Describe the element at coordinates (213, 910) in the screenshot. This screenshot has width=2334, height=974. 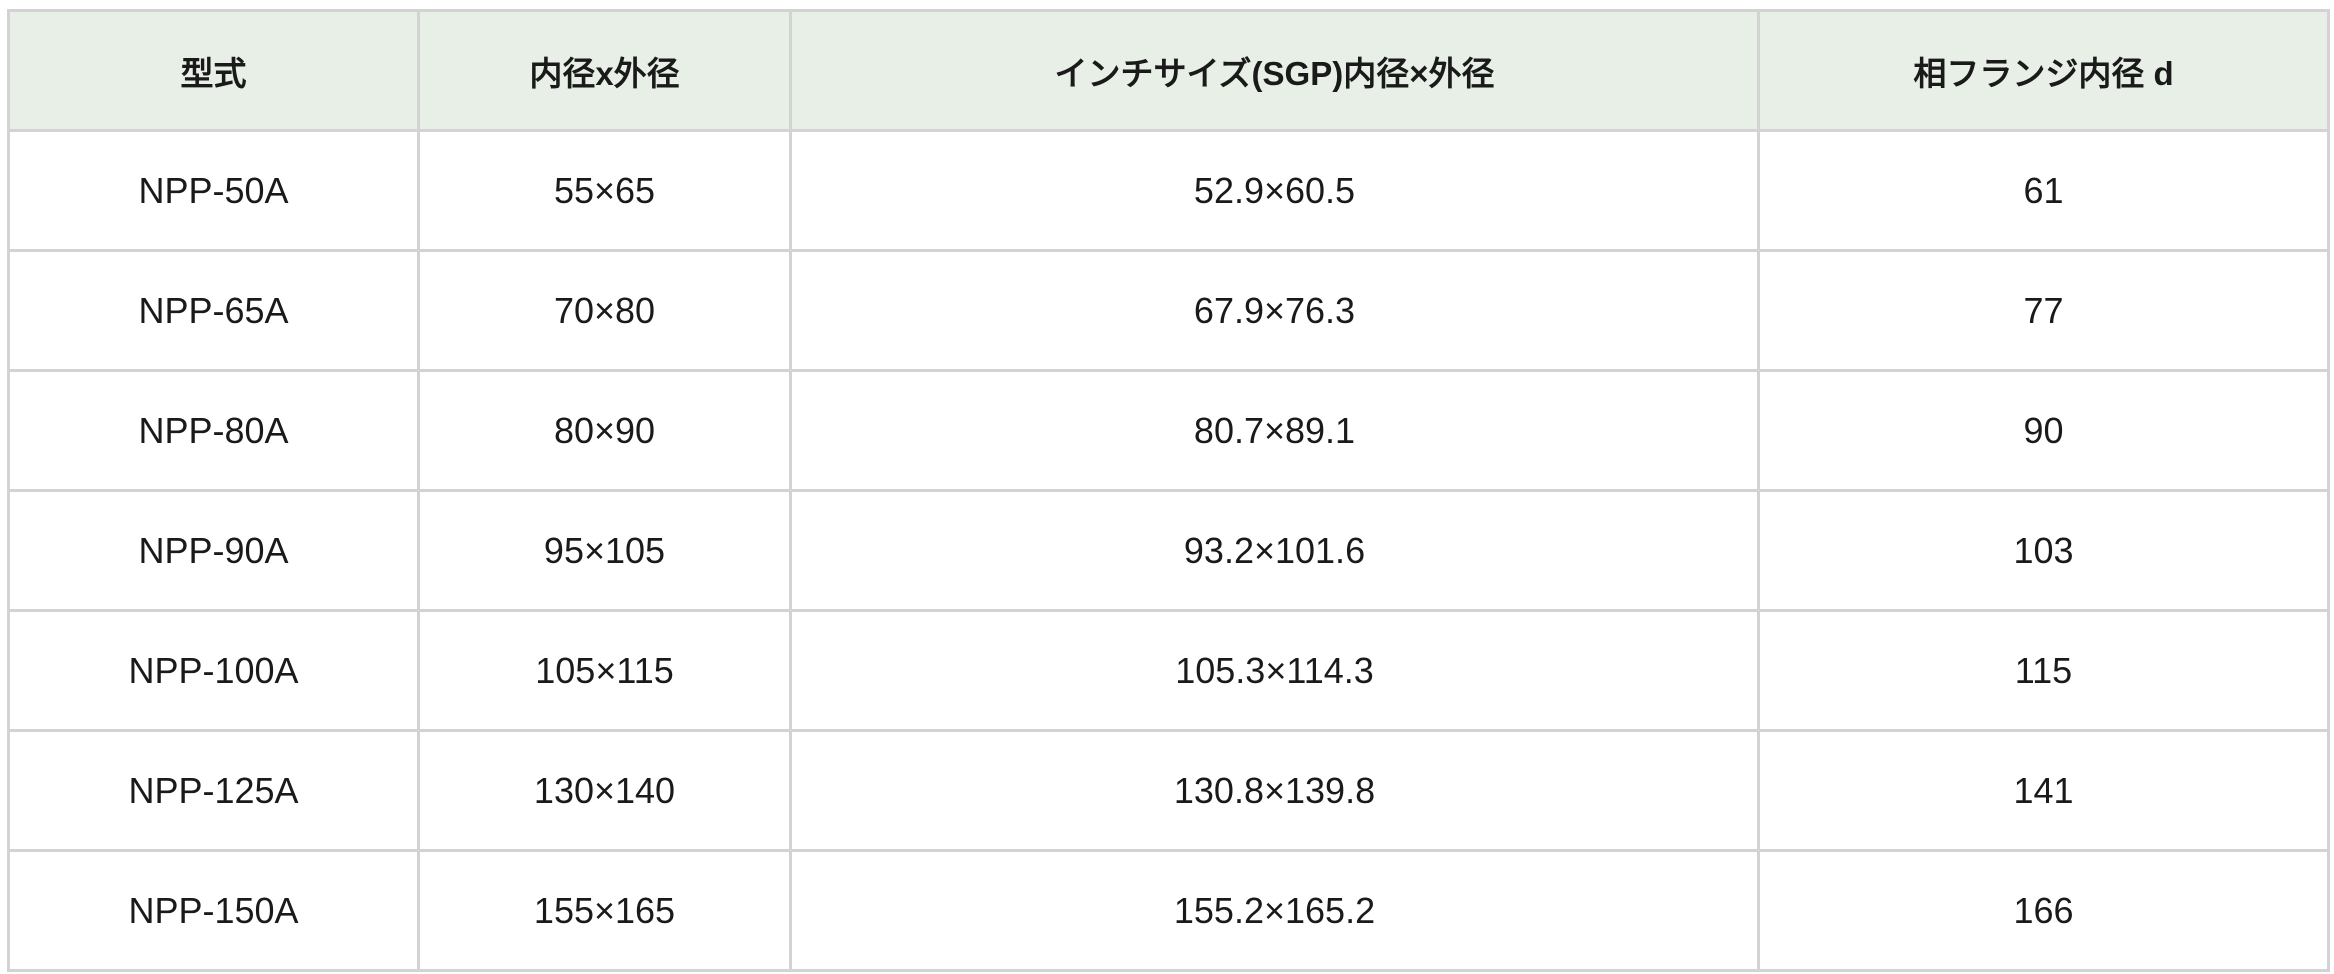
I see `cell-model: NPP-150A` at that location.